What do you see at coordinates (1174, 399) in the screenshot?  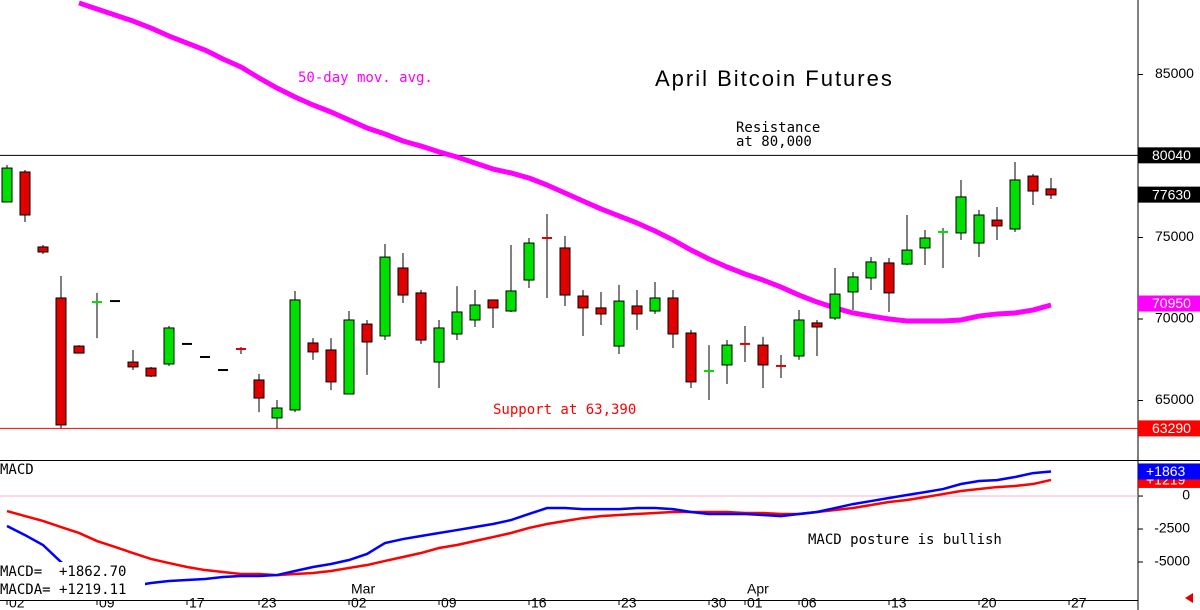 I see `y-tick-label: 65000` at bounding box center [1174, 399].